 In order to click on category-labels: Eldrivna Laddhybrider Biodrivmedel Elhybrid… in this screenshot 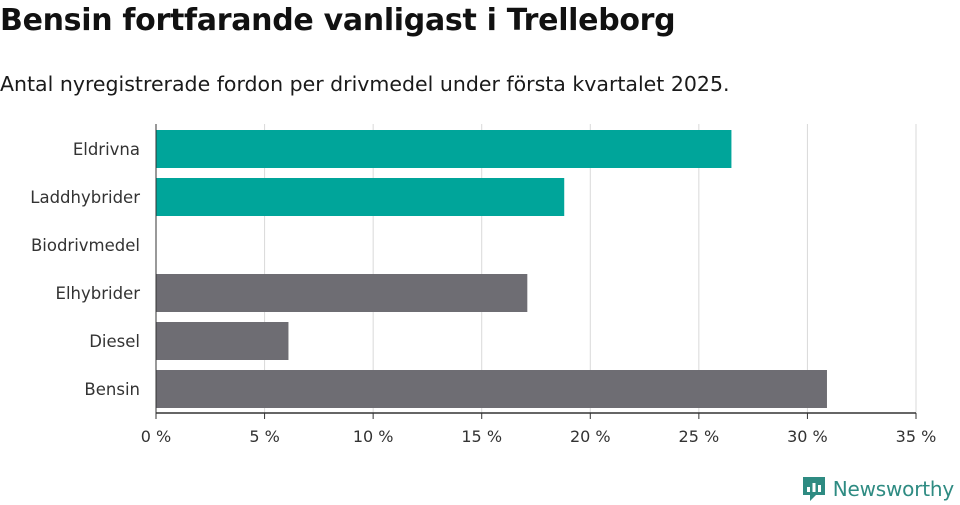, I will do `click(85, 269)`.